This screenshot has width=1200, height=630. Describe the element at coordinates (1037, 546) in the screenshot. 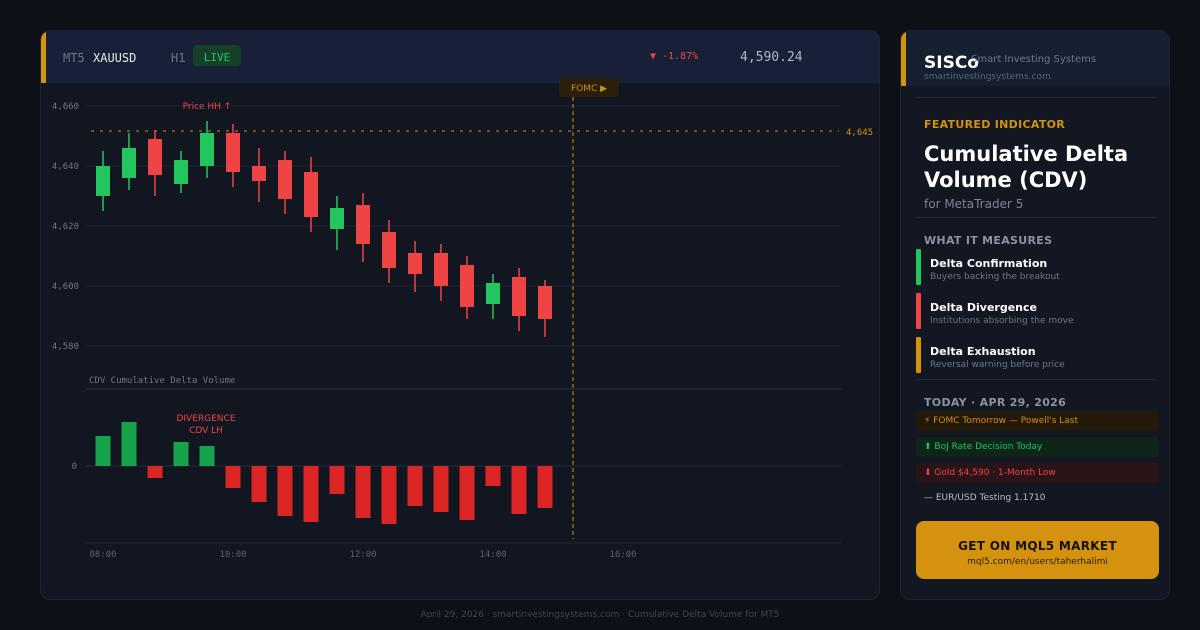

I see `cta-title: GET ON MQL5 MARKET` at that location.